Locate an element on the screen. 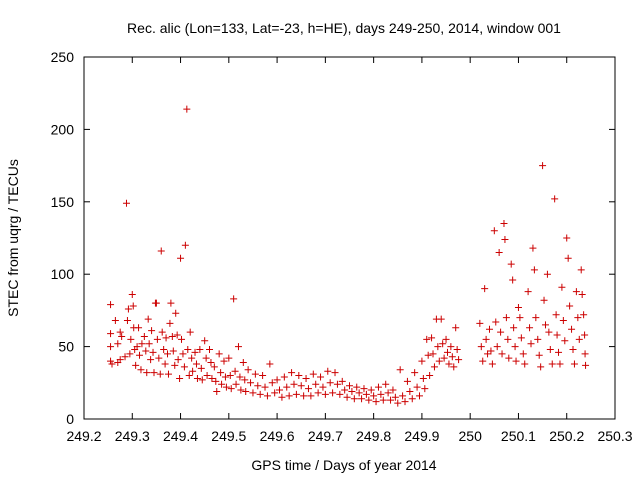 This screenshot has height=480, width=640. x-tick-label: 249.4 is located at coordinates (180, 436).